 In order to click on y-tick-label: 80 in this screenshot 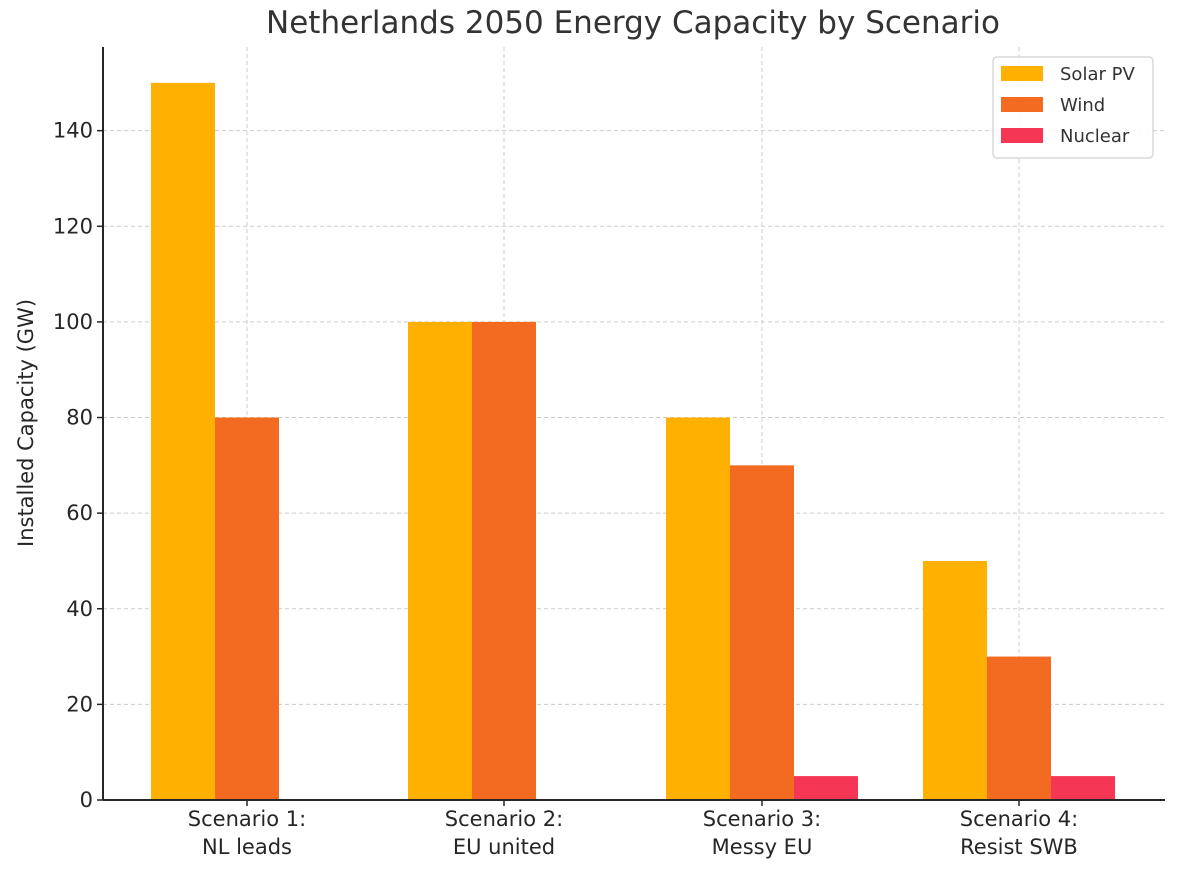, I will do `click(79, 418)`.